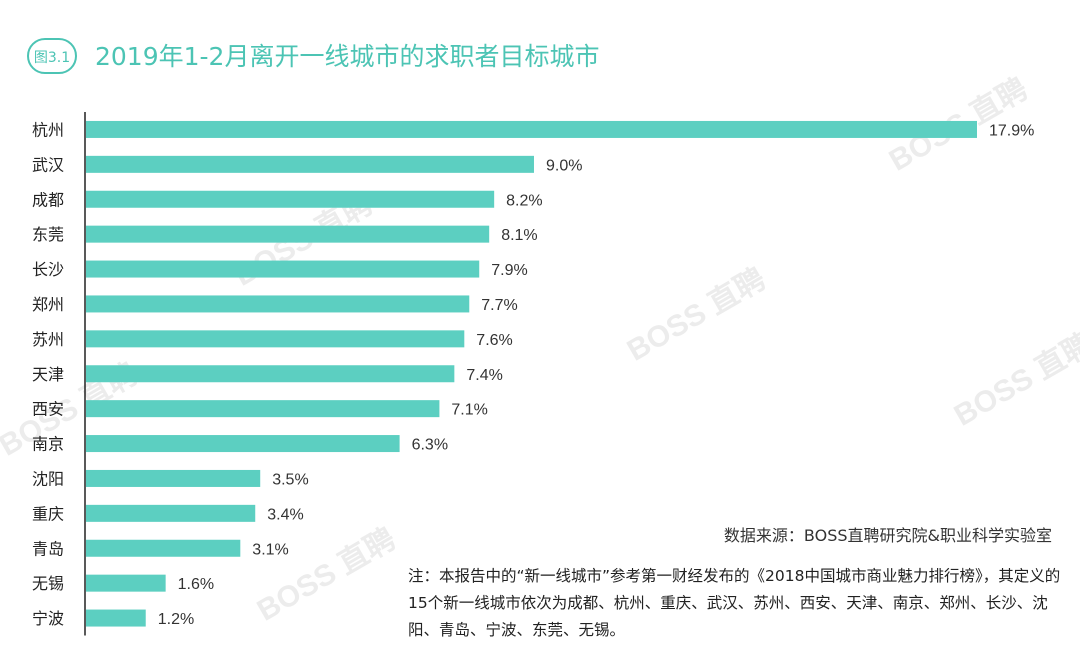  Describe the element at coordinates (430, 445) in the screenshot. I see `value-label: 6.3%` at that location.